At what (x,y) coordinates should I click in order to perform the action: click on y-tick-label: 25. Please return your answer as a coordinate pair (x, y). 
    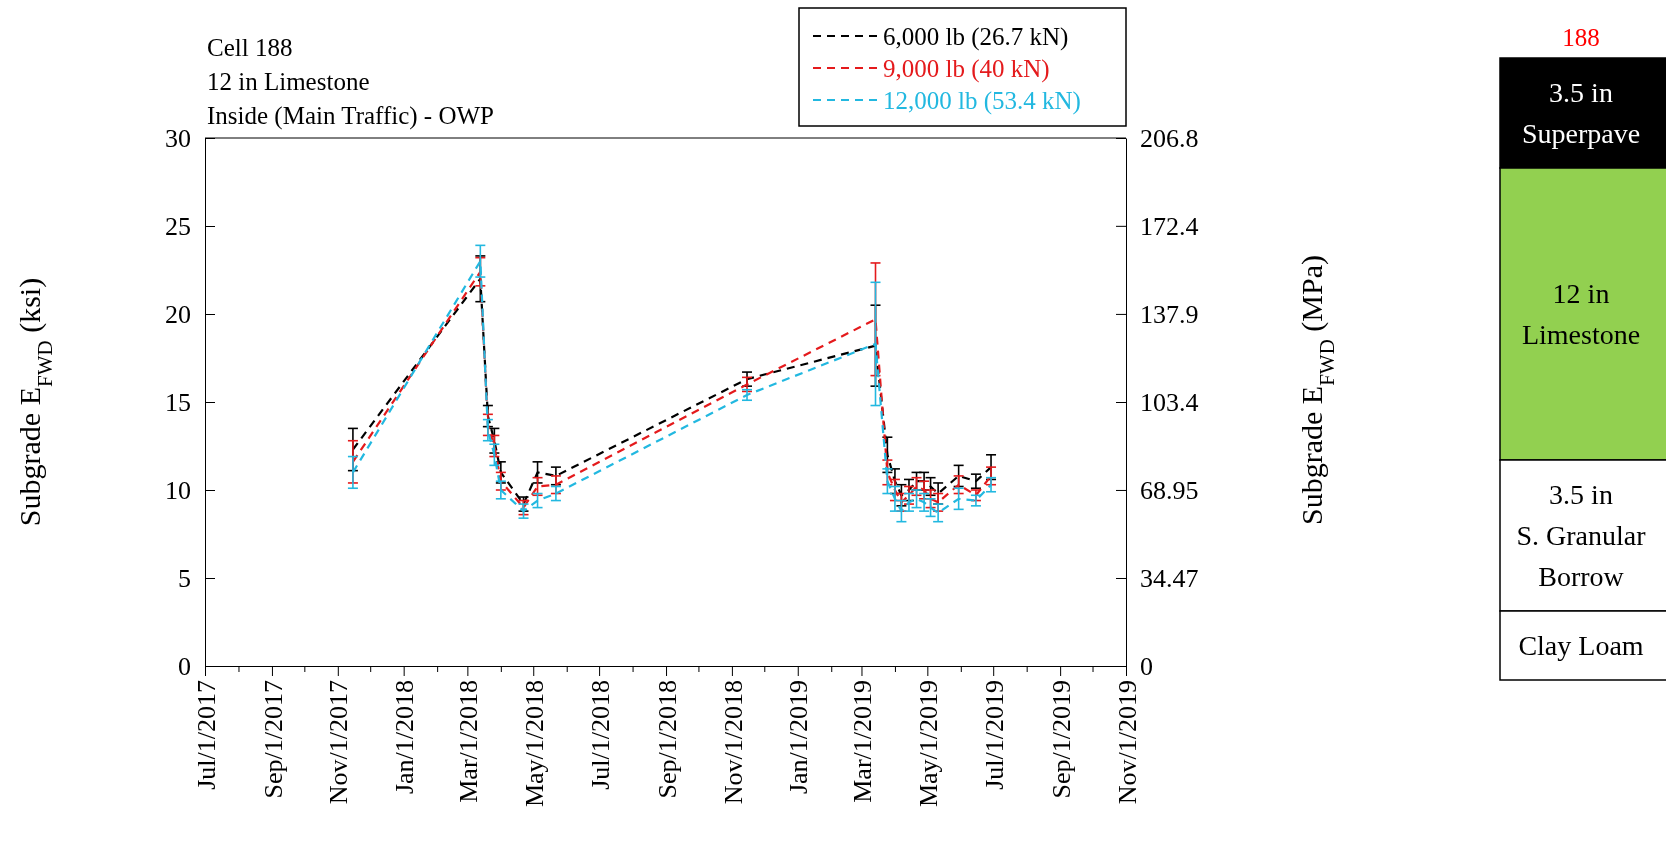
    Looking at the image, I should click on (178, 226).